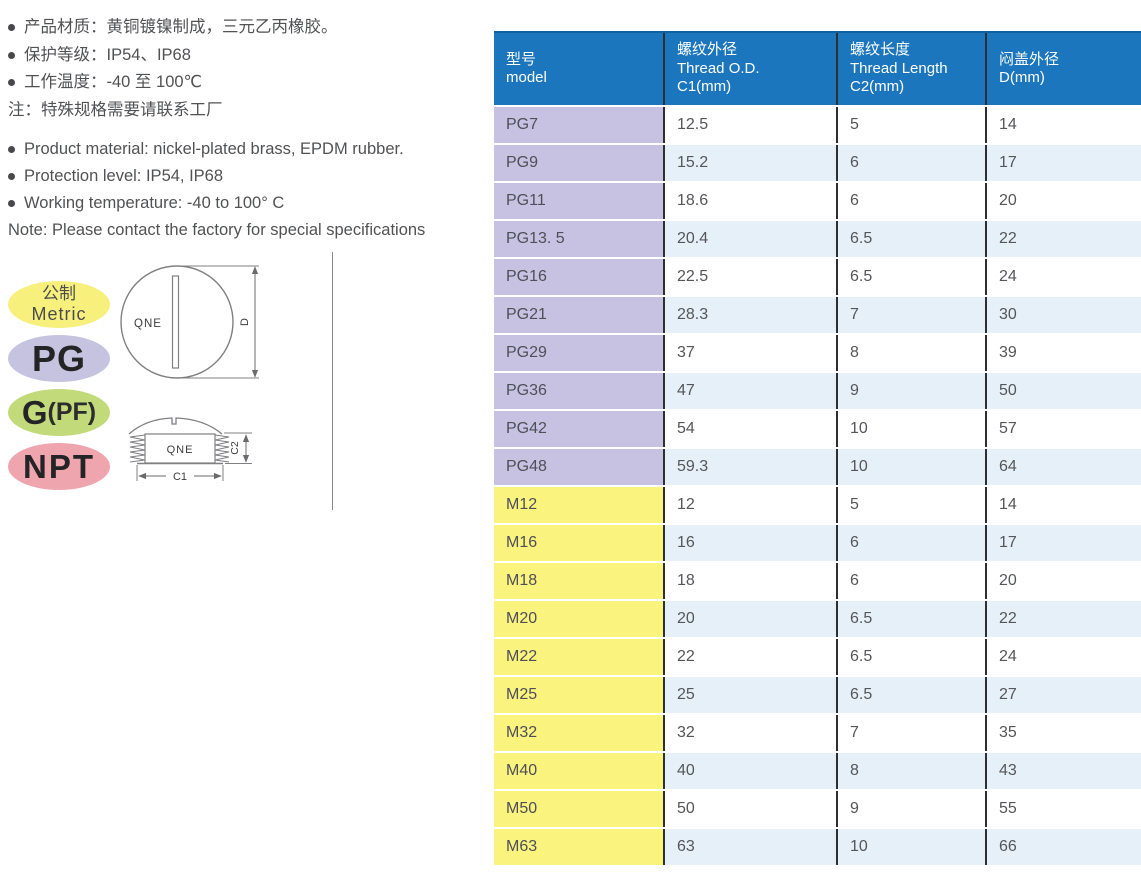 The width and height of the screenshot is (1141, 895). Describe the element at coordinates (579, 125) in the screenshot. I see `model-cell: PG7` at that location.